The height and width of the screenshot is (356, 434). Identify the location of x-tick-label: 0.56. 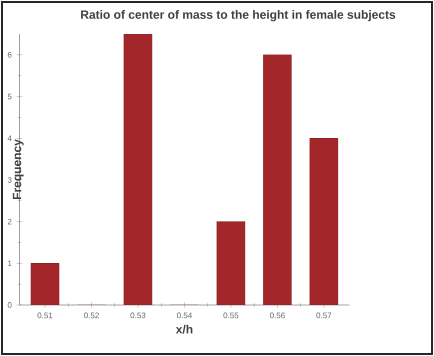
(277, 315).